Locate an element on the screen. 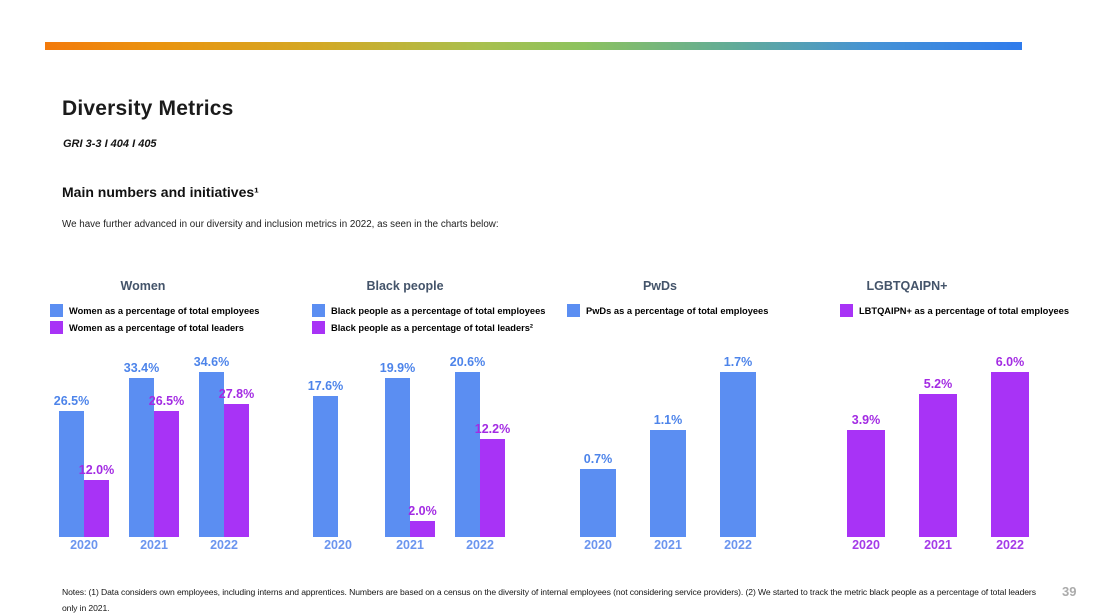  section-title: Main numbers and initiatives¹ is located at coordinates (160, 192).